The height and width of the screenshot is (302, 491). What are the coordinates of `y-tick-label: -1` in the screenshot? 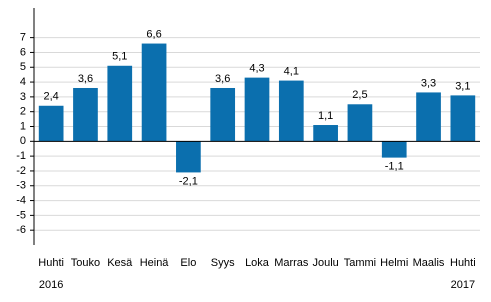 It's located at (21, 156).